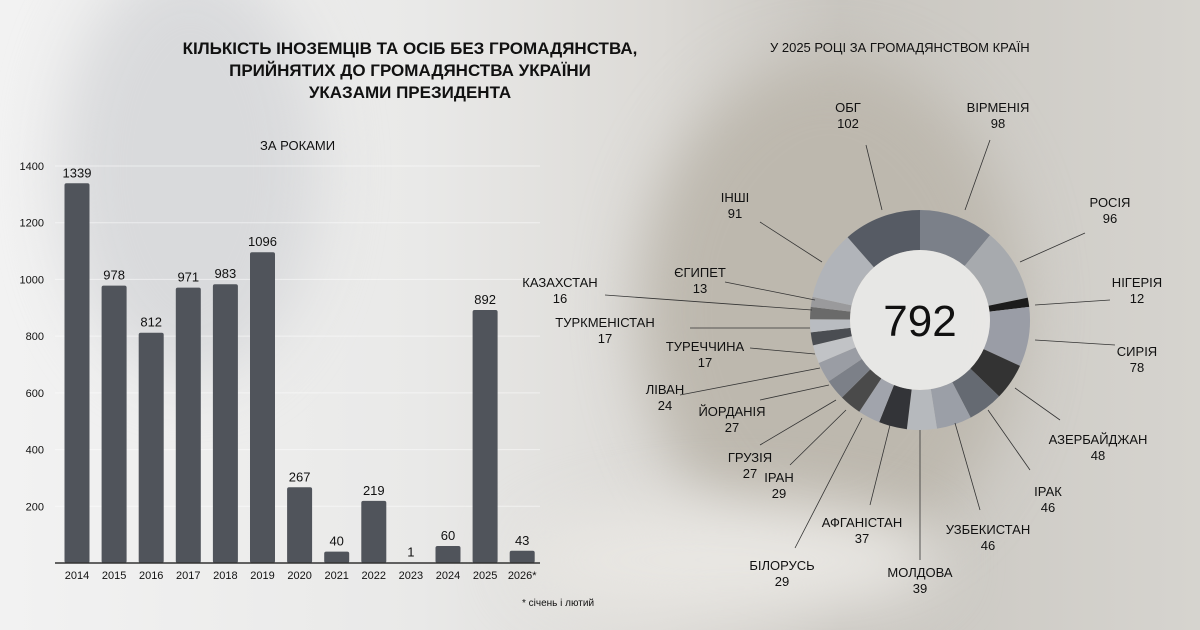 This screenshot has width=1200, height=630. What do you see at coordinates (1006, 336) in the screenshot?
I see `donut-slice-сирія` at bounding box center [1006, 336].